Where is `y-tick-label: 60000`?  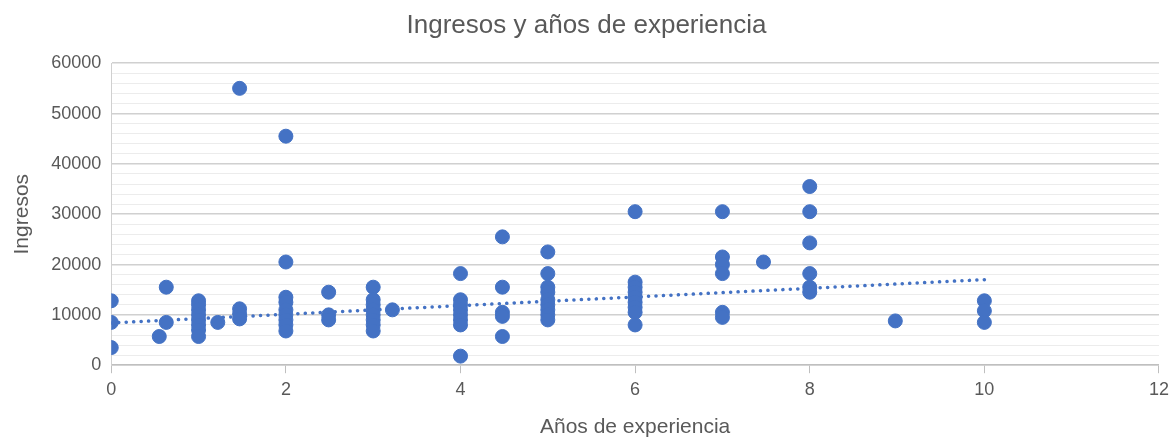 y-tick-label: 60000 is located at coordinates (76, 62).